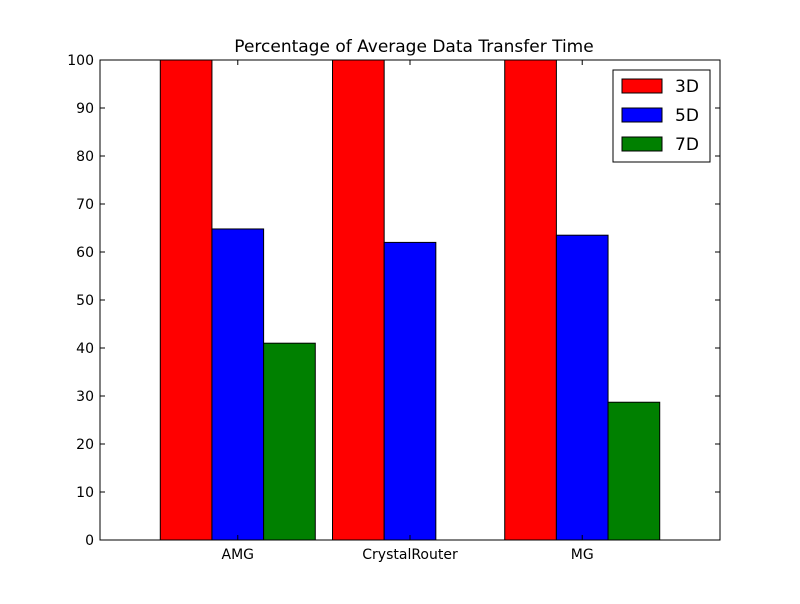  What do you see at coordinates (238, 384) in the screenshot?
I see `bar-5d-amg` at bounding box center [238, 384].